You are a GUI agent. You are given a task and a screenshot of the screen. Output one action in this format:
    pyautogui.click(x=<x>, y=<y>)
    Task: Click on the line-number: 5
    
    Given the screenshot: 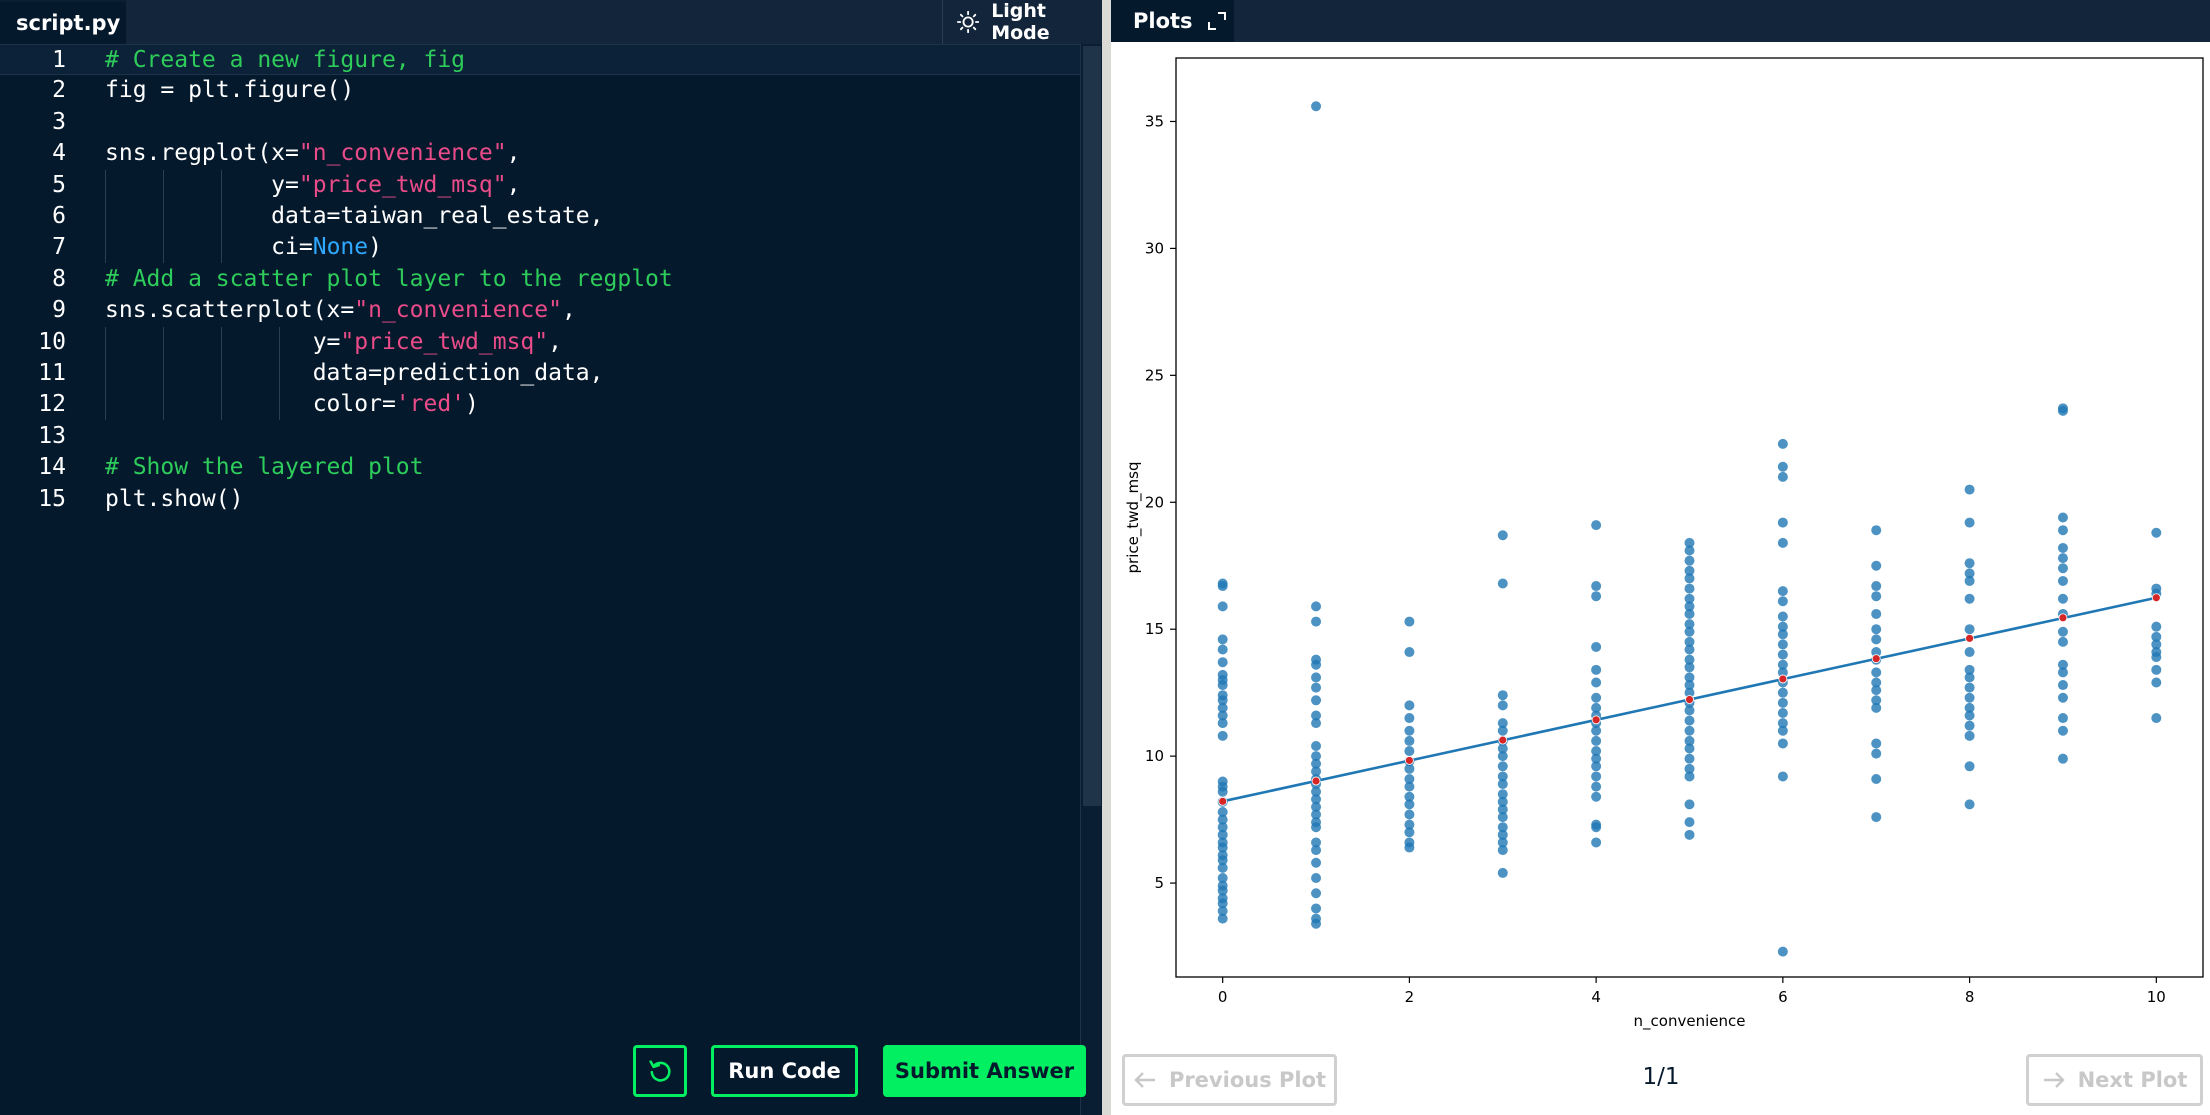 What is the action you would take?
    pyautogui.click(x=59, y=184)
    